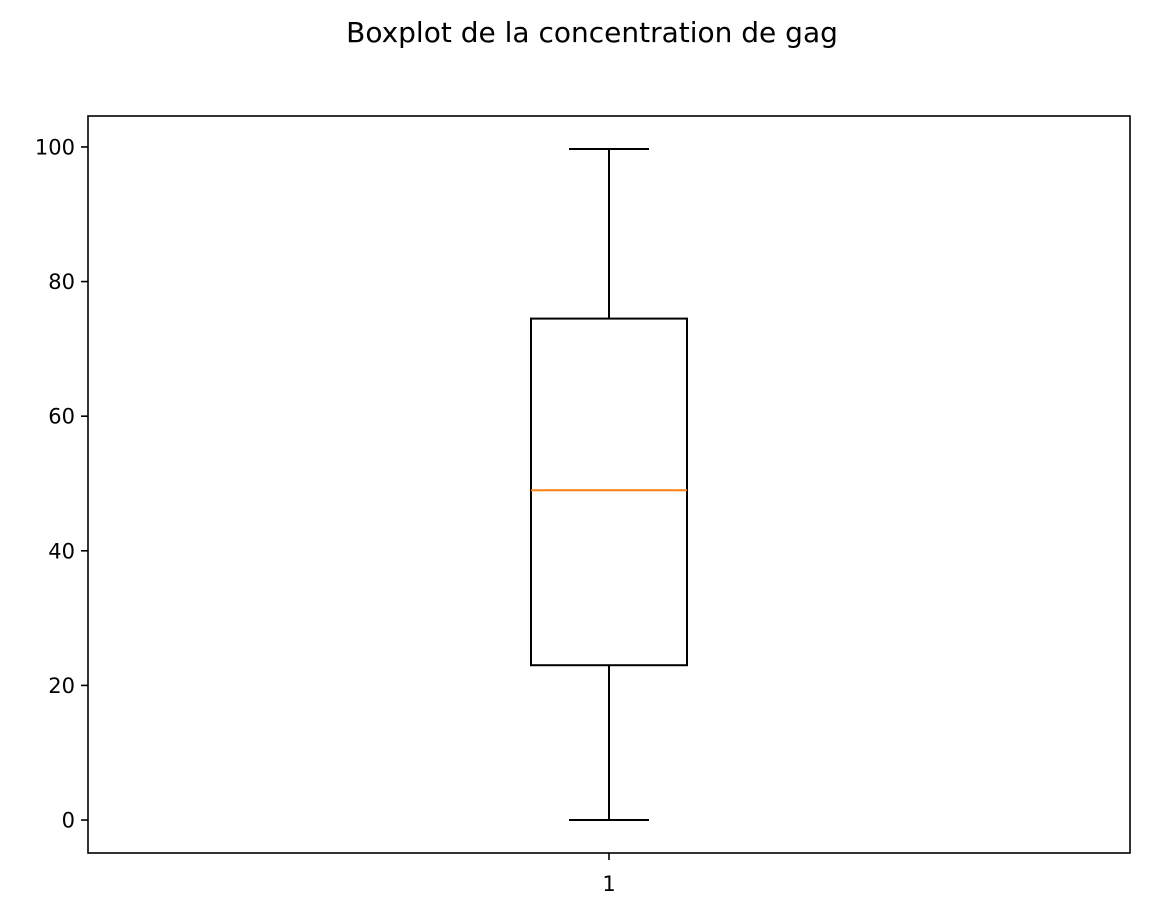 The width and height of the screenshot is (1149, 918). Describe the element at coordinates (61, 417) in the screenshot. I see `y-tick-label: 60` at that location.